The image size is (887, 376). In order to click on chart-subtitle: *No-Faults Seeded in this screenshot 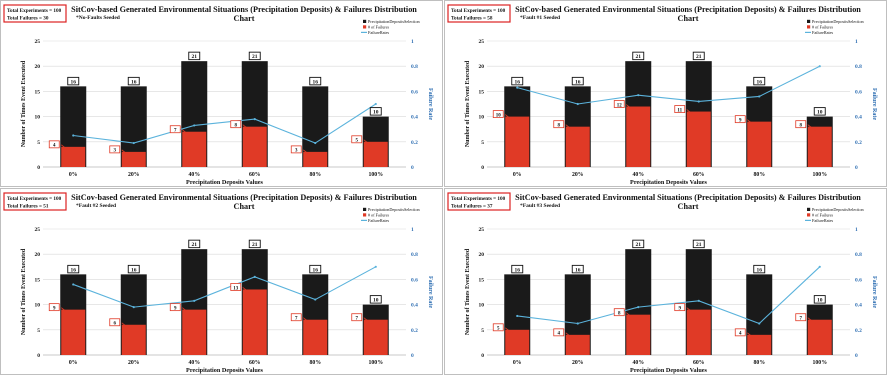, I will do `click(98, 18)`.